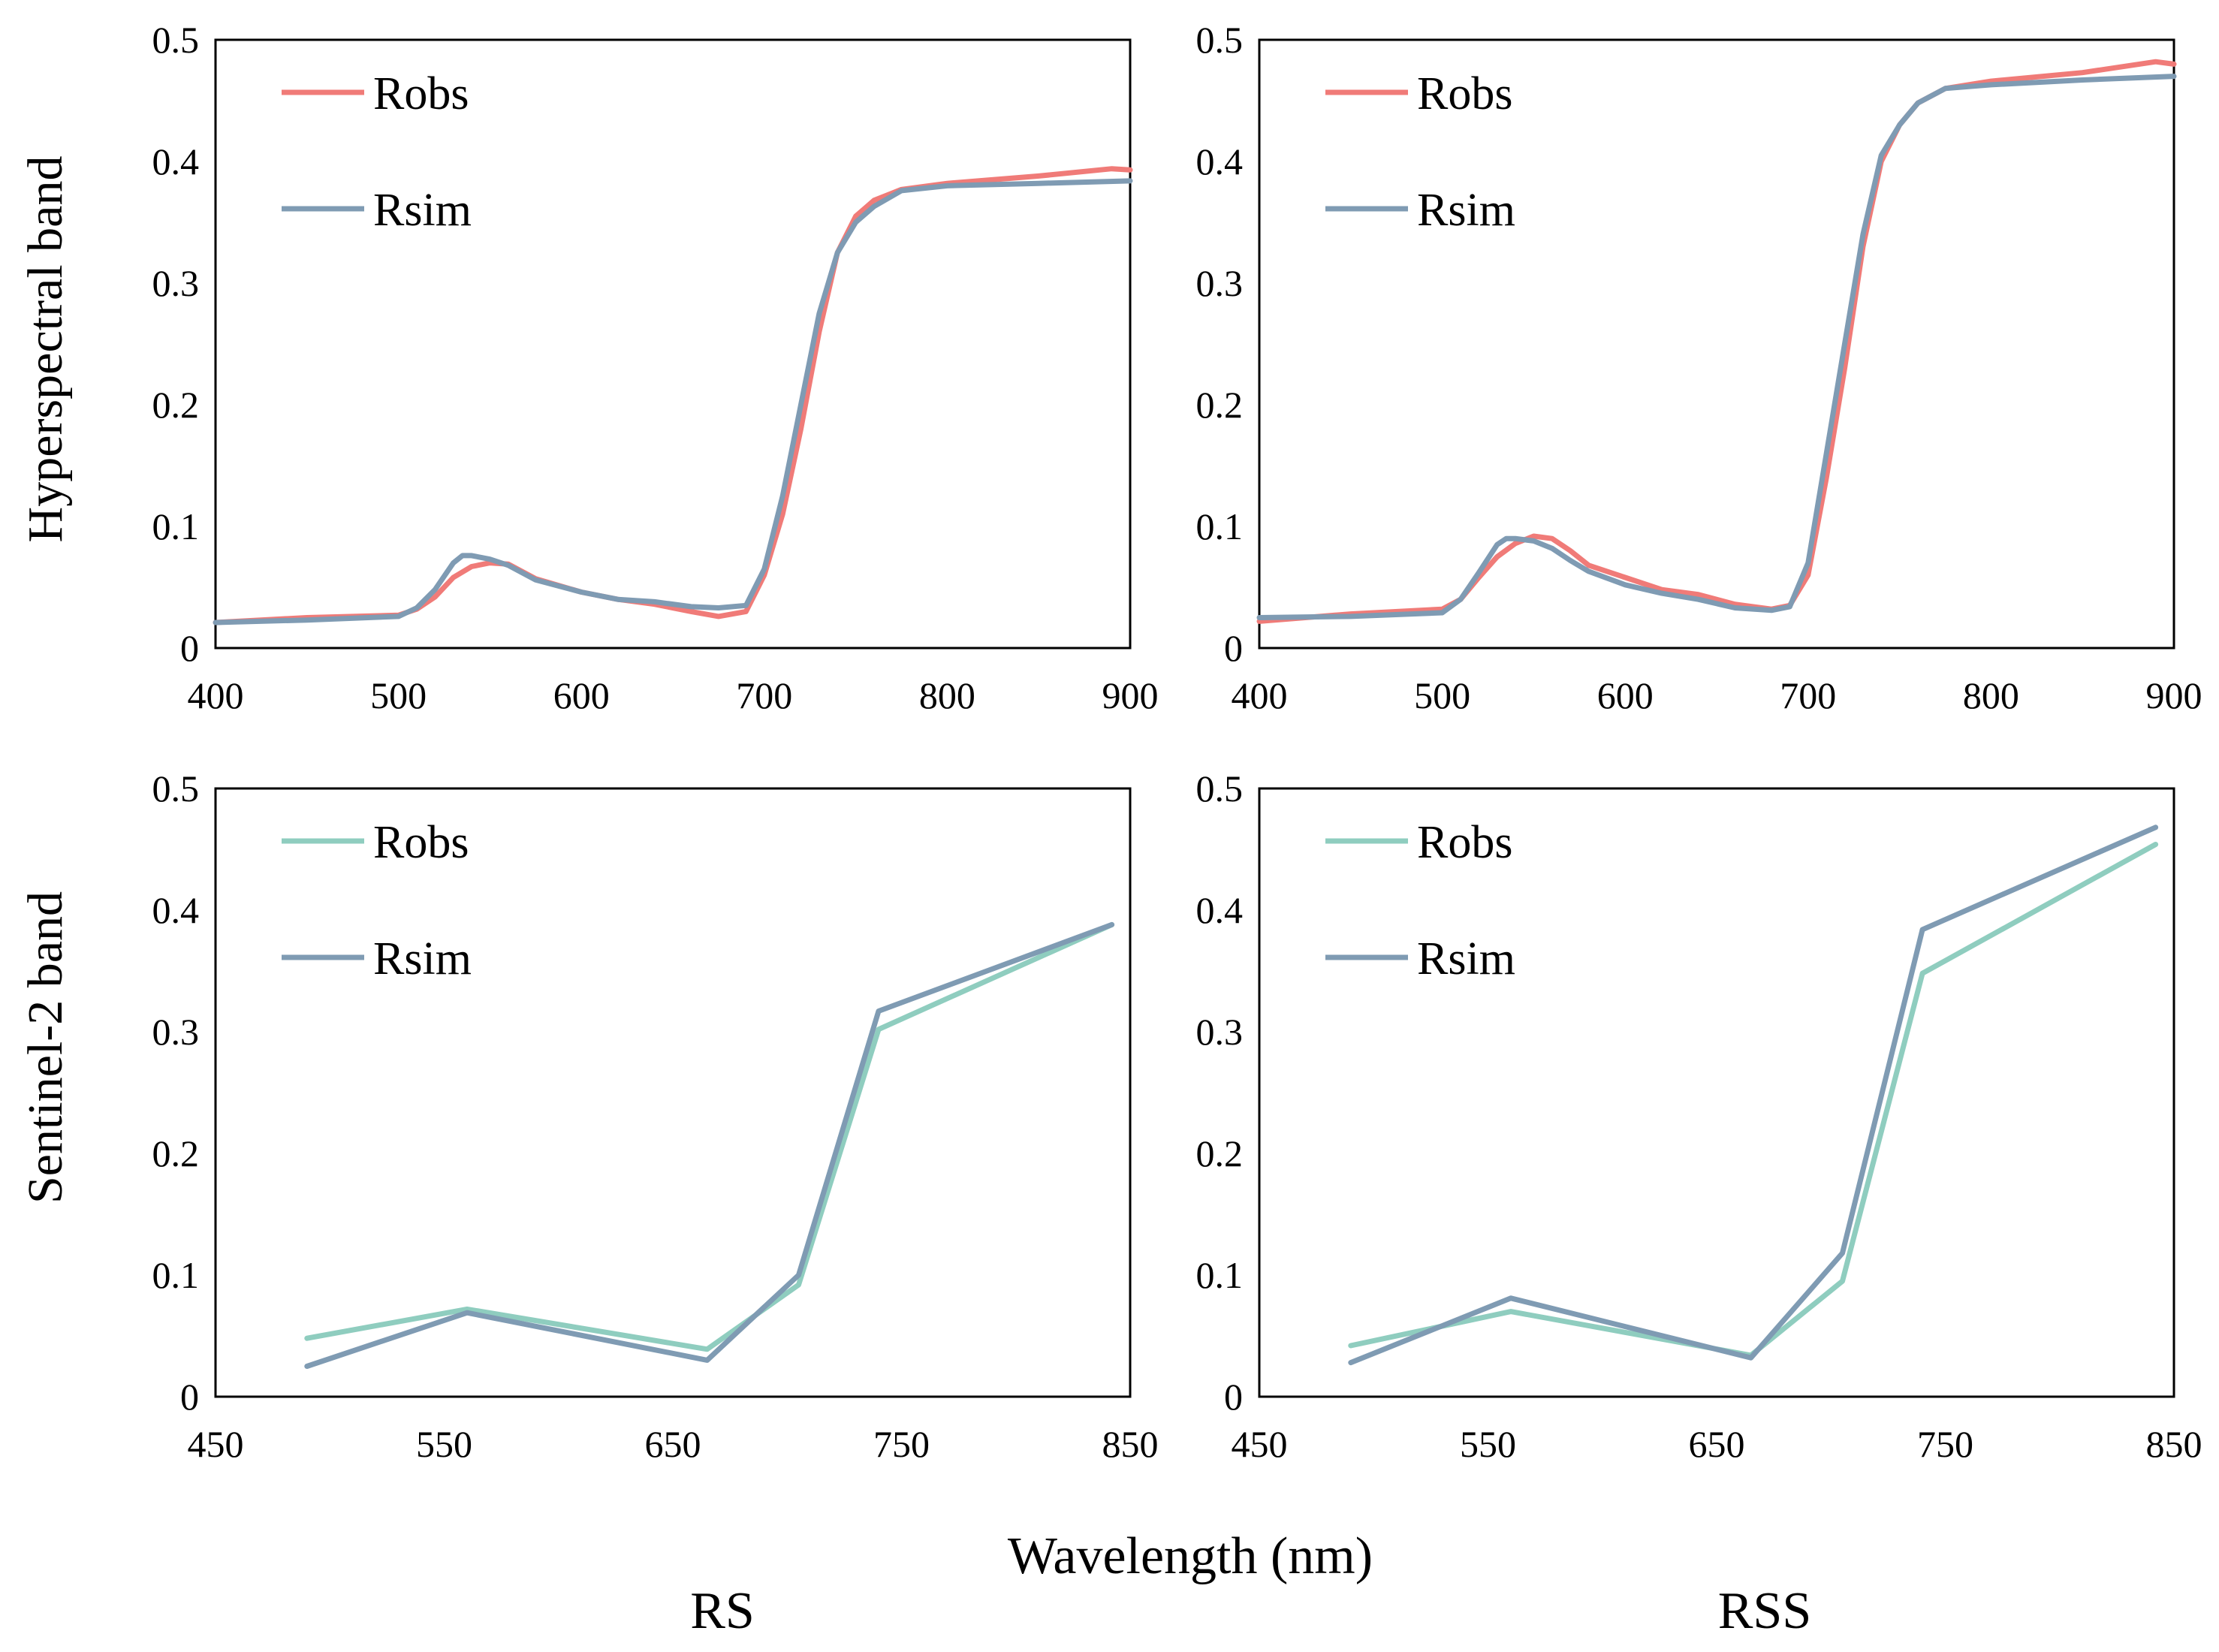  I want to click on column-label-rss: RSS, so click(1765, 1611).